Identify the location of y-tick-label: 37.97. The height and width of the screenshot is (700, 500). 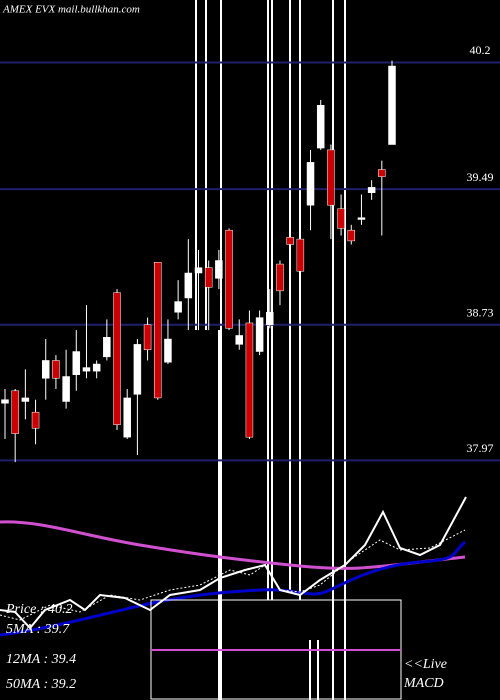
(480, 448).